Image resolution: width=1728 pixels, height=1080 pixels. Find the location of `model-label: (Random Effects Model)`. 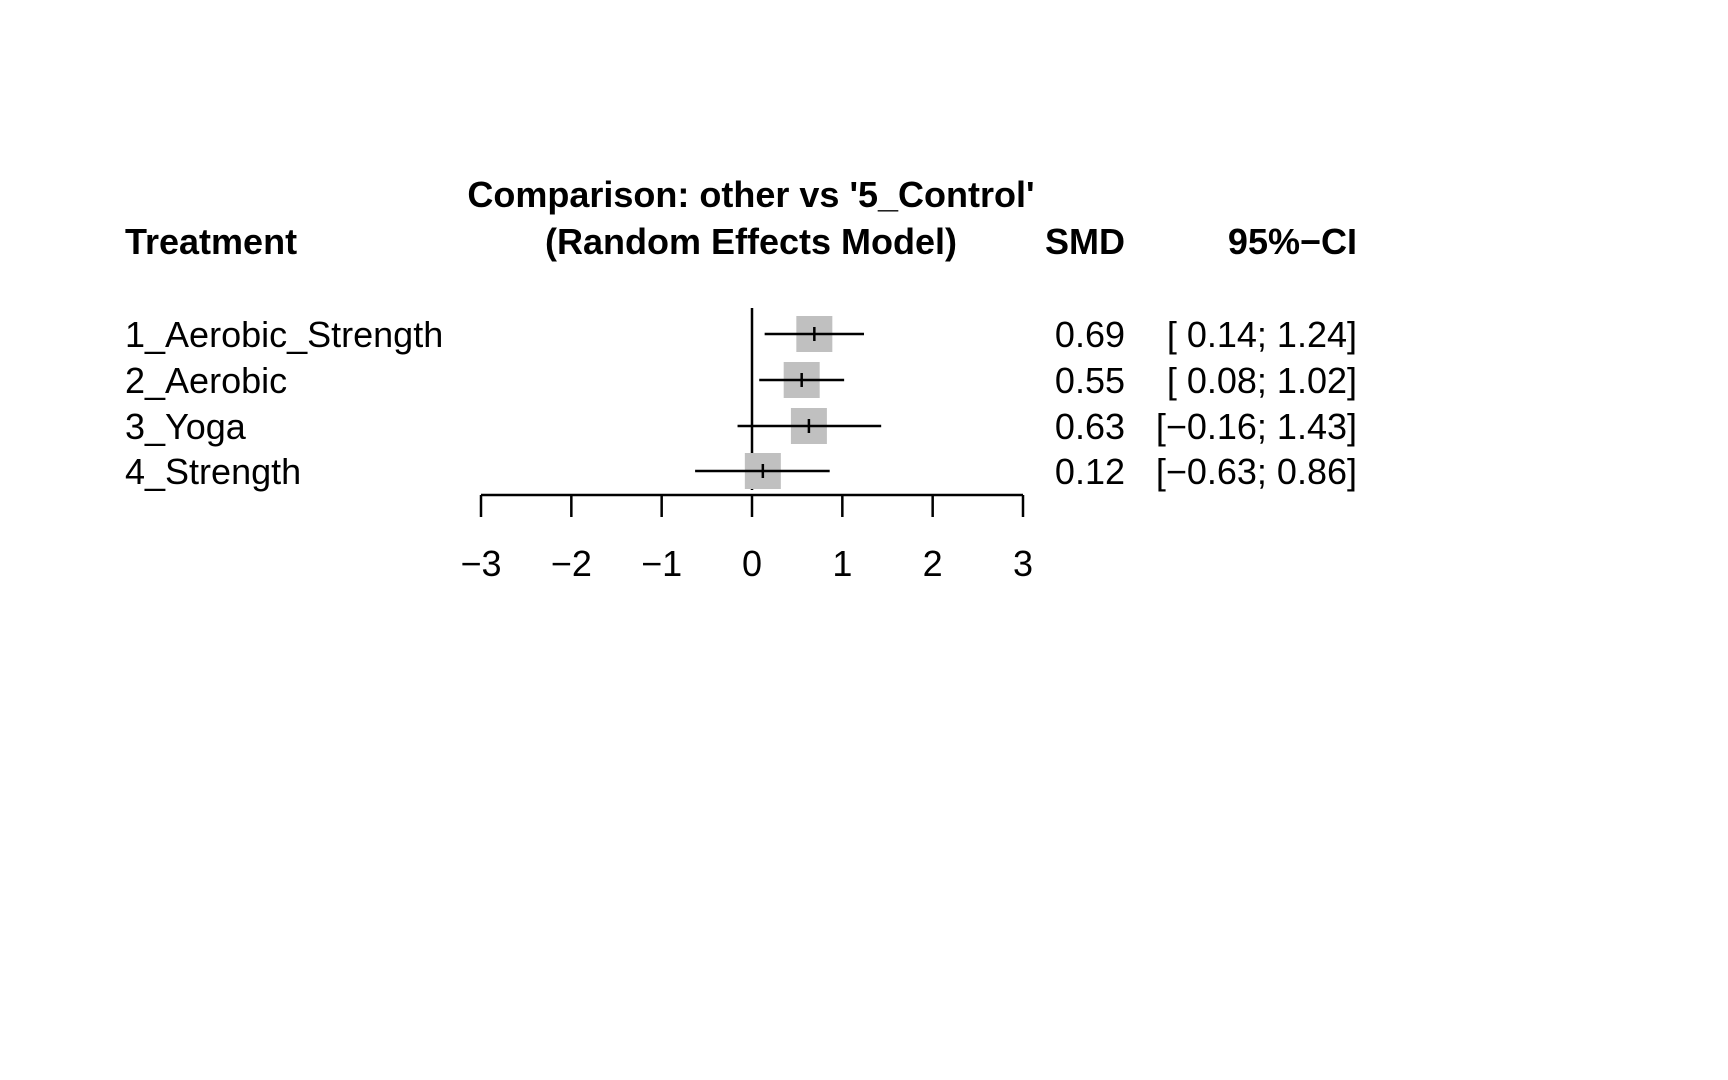

model-label: (Random Effects Model) is located at coordinates (751, 241).